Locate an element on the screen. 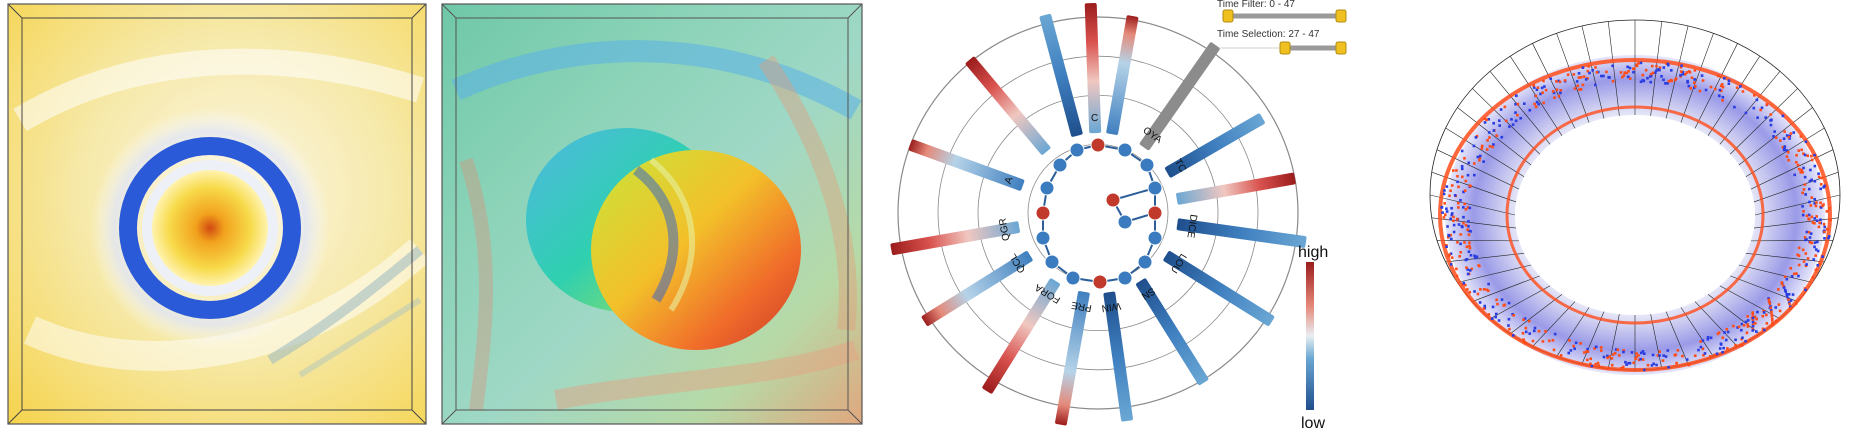  time-selection-slider: Time Selection: 27 - 47 is located at coordinates (1282, 42).